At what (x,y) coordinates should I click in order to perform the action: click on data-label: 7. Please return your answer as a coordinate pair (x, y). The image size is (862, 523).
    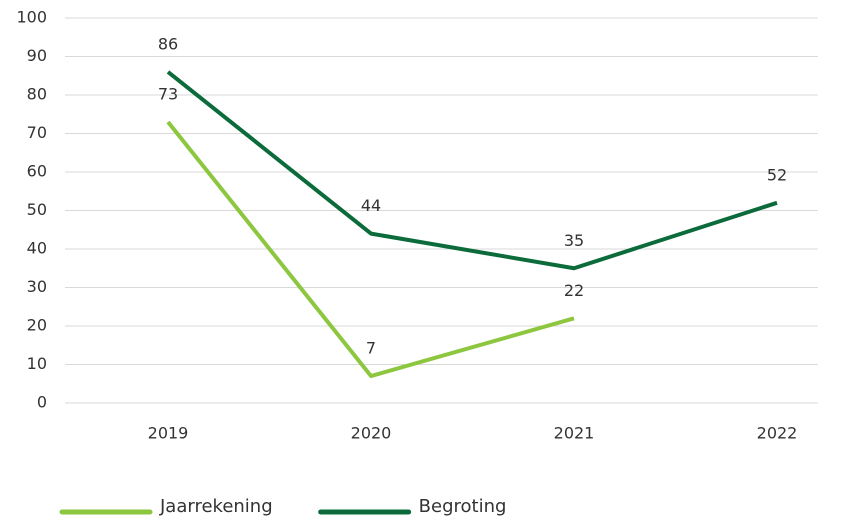
    Looking at the image, I should click on (371, 348).